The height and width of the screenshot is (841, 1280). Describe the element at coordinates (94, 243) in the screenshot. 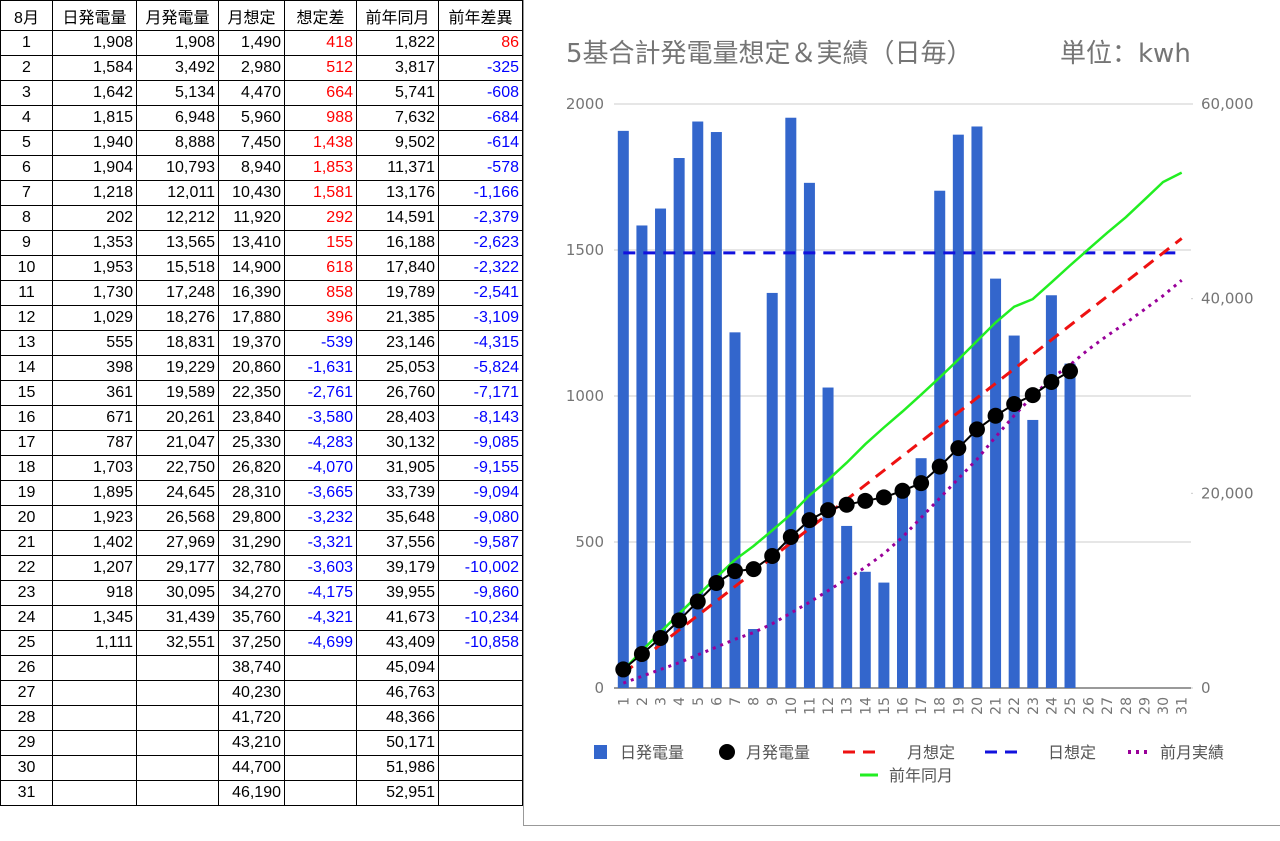

I see `table-cell: 1,353` at that location.